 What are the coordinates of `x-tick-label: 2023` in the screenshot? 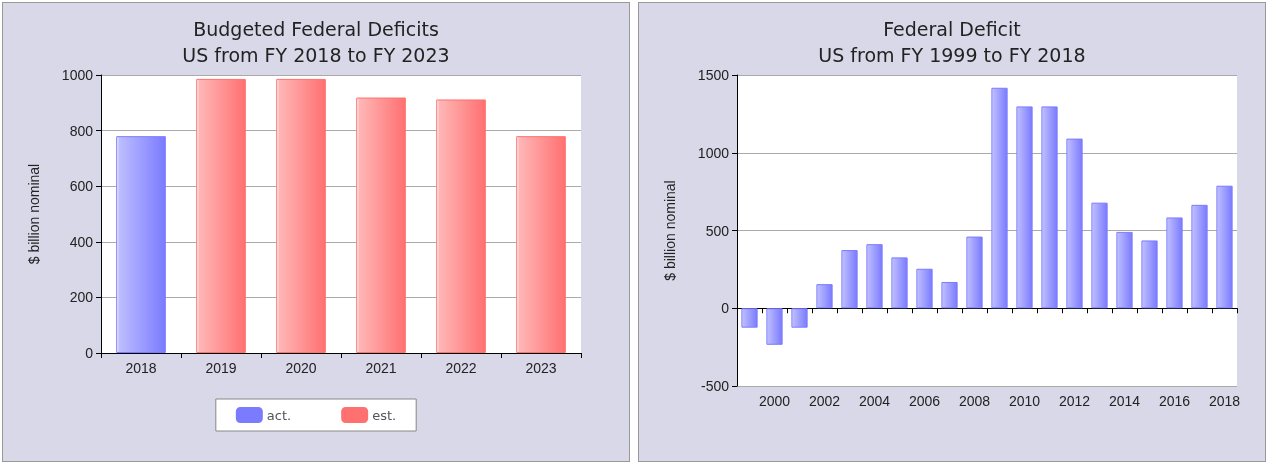 It's located at (541, 368).